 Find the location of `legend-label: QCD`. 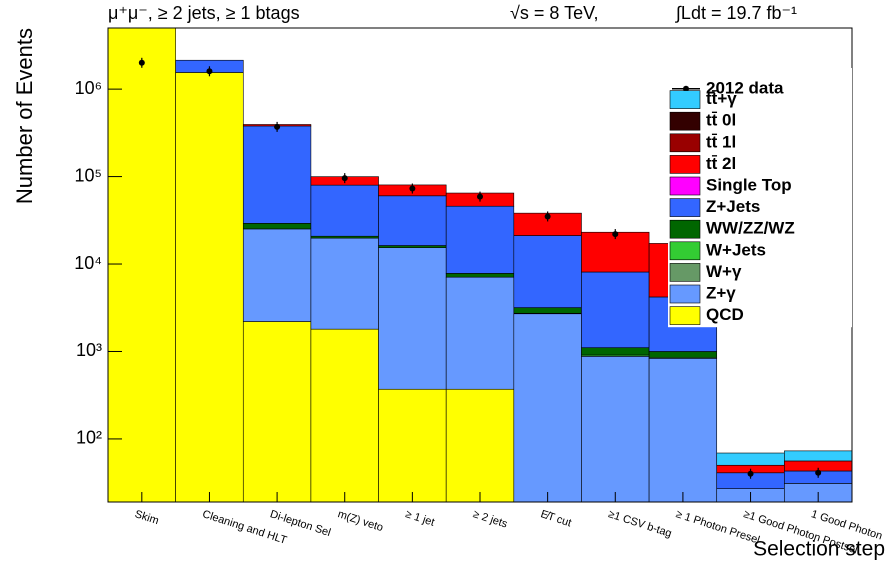

legend-label: QCD is located at coordinates (725, 314).